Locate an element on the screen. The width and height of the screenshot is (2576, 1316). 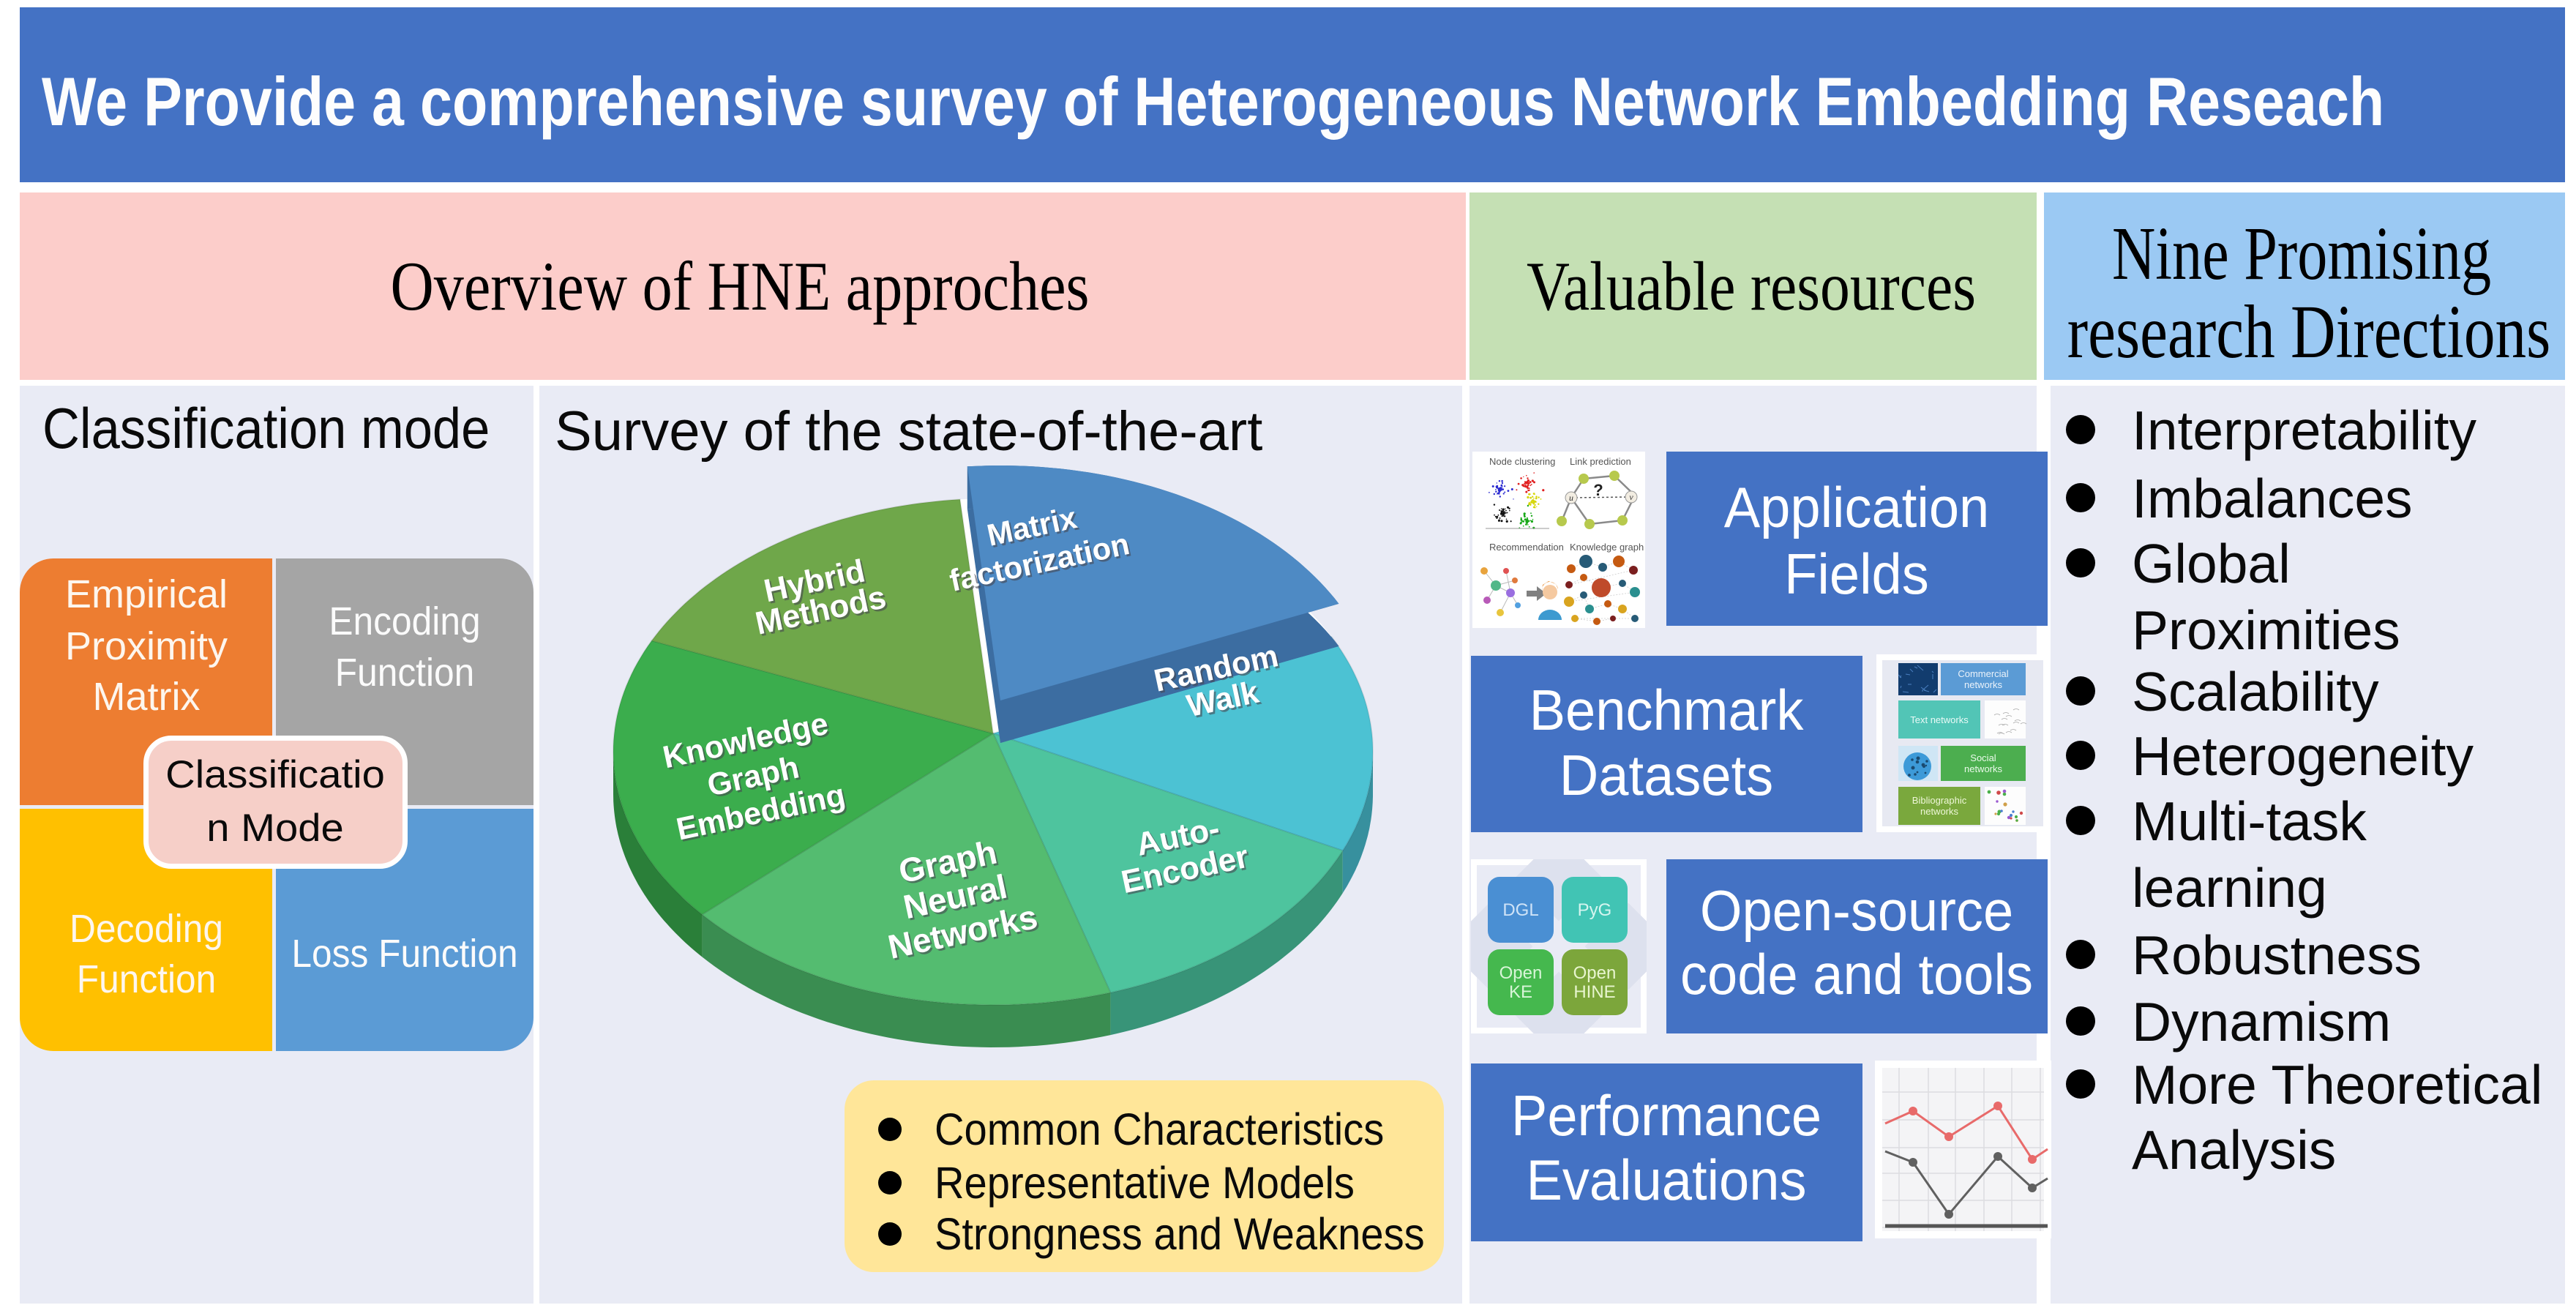
svg-text: HINE is located at coordinates (1594, 992).